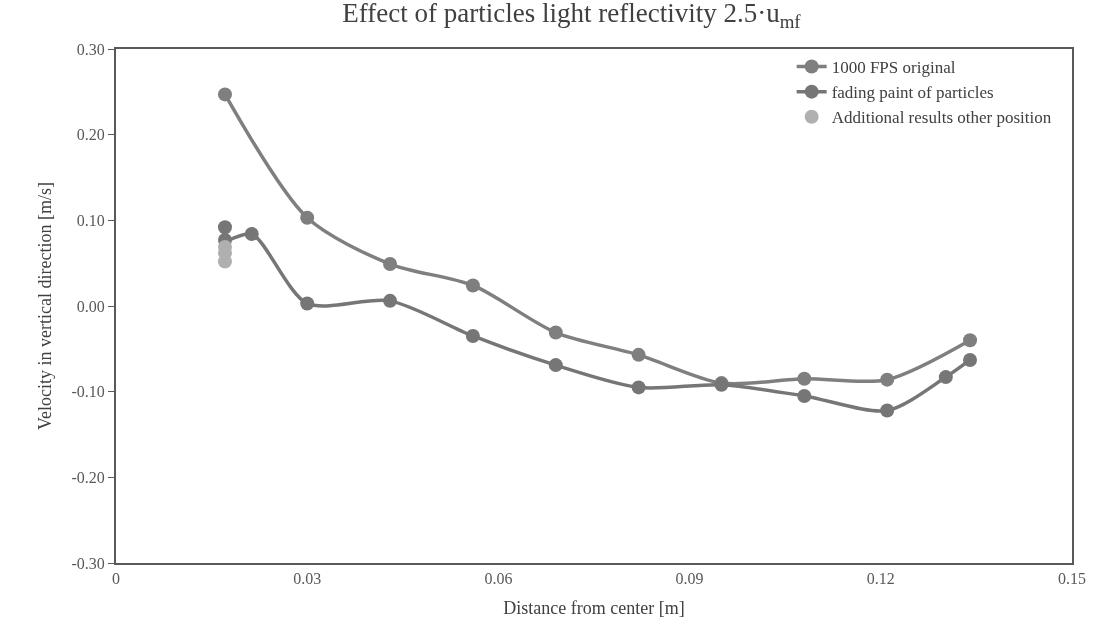  I want to click on y-tick-label: -0.20, so click(88, 477).